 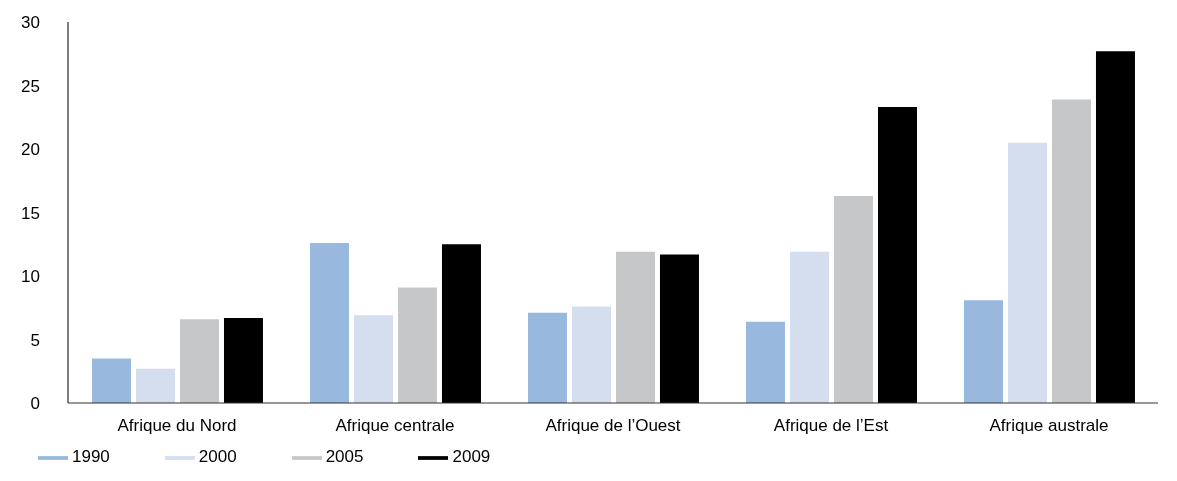 I want to click on x-tick-label: Afrique de l’Est, so click(x=831, y=426).